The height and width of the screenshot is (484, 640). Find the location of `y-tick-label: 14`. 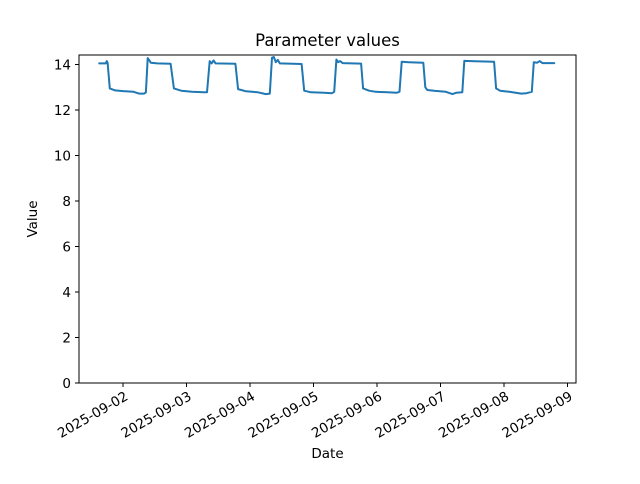

y-tick-label: 14 is located at coordinates (62, 65).